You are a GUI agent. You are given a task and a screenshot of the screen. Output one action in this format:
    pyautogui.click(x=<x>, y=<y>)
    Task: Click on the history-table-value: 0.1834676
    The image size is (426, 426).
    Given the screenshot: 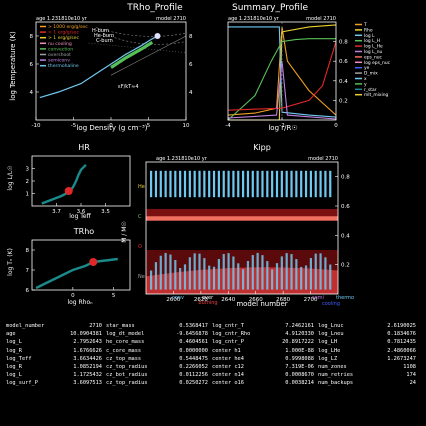 What is the action you would take?
    pyautogui.click(x=401, y=334)
    